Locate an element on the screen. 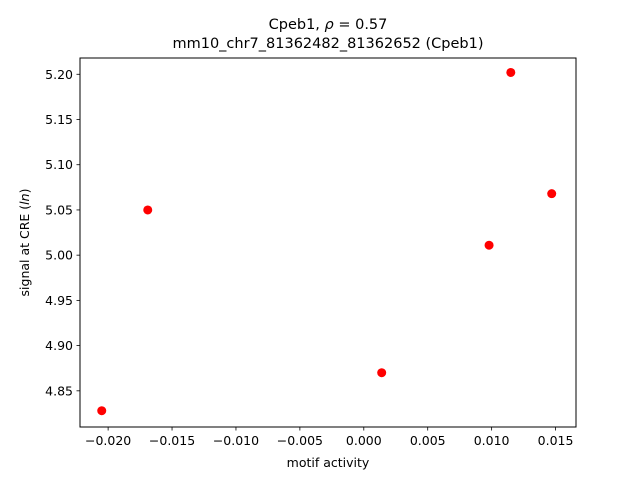 This screenshot has height=485, width=640. chart-title-line1: Cpeb1, ρ = 0.57 is located at coordinates (328, 25).